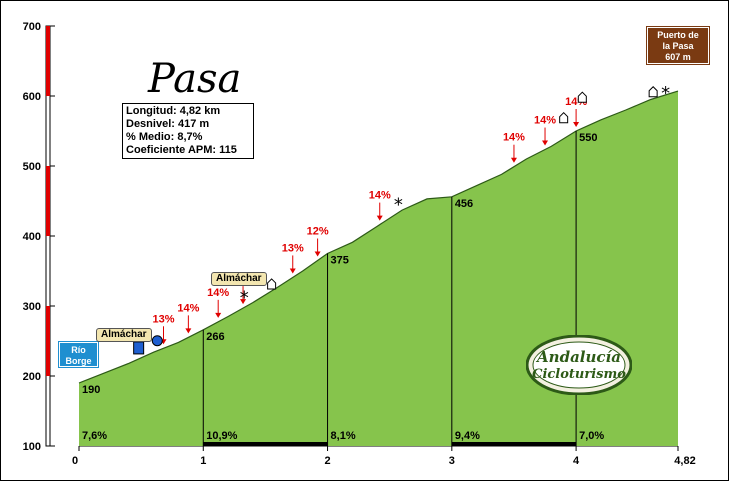 Image resolution: width=729 pixels, height=481 pixels. I want to click on parking-icon, so click(139, 348).